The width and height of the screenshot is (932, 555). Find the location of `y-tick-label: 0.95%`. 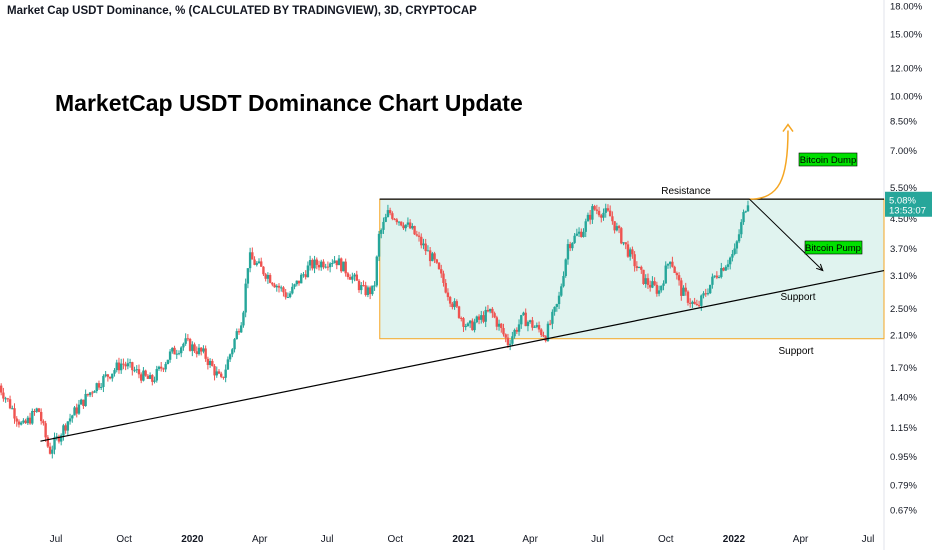

y-tick-label: 0.95% is located at coordinates (903, 457).